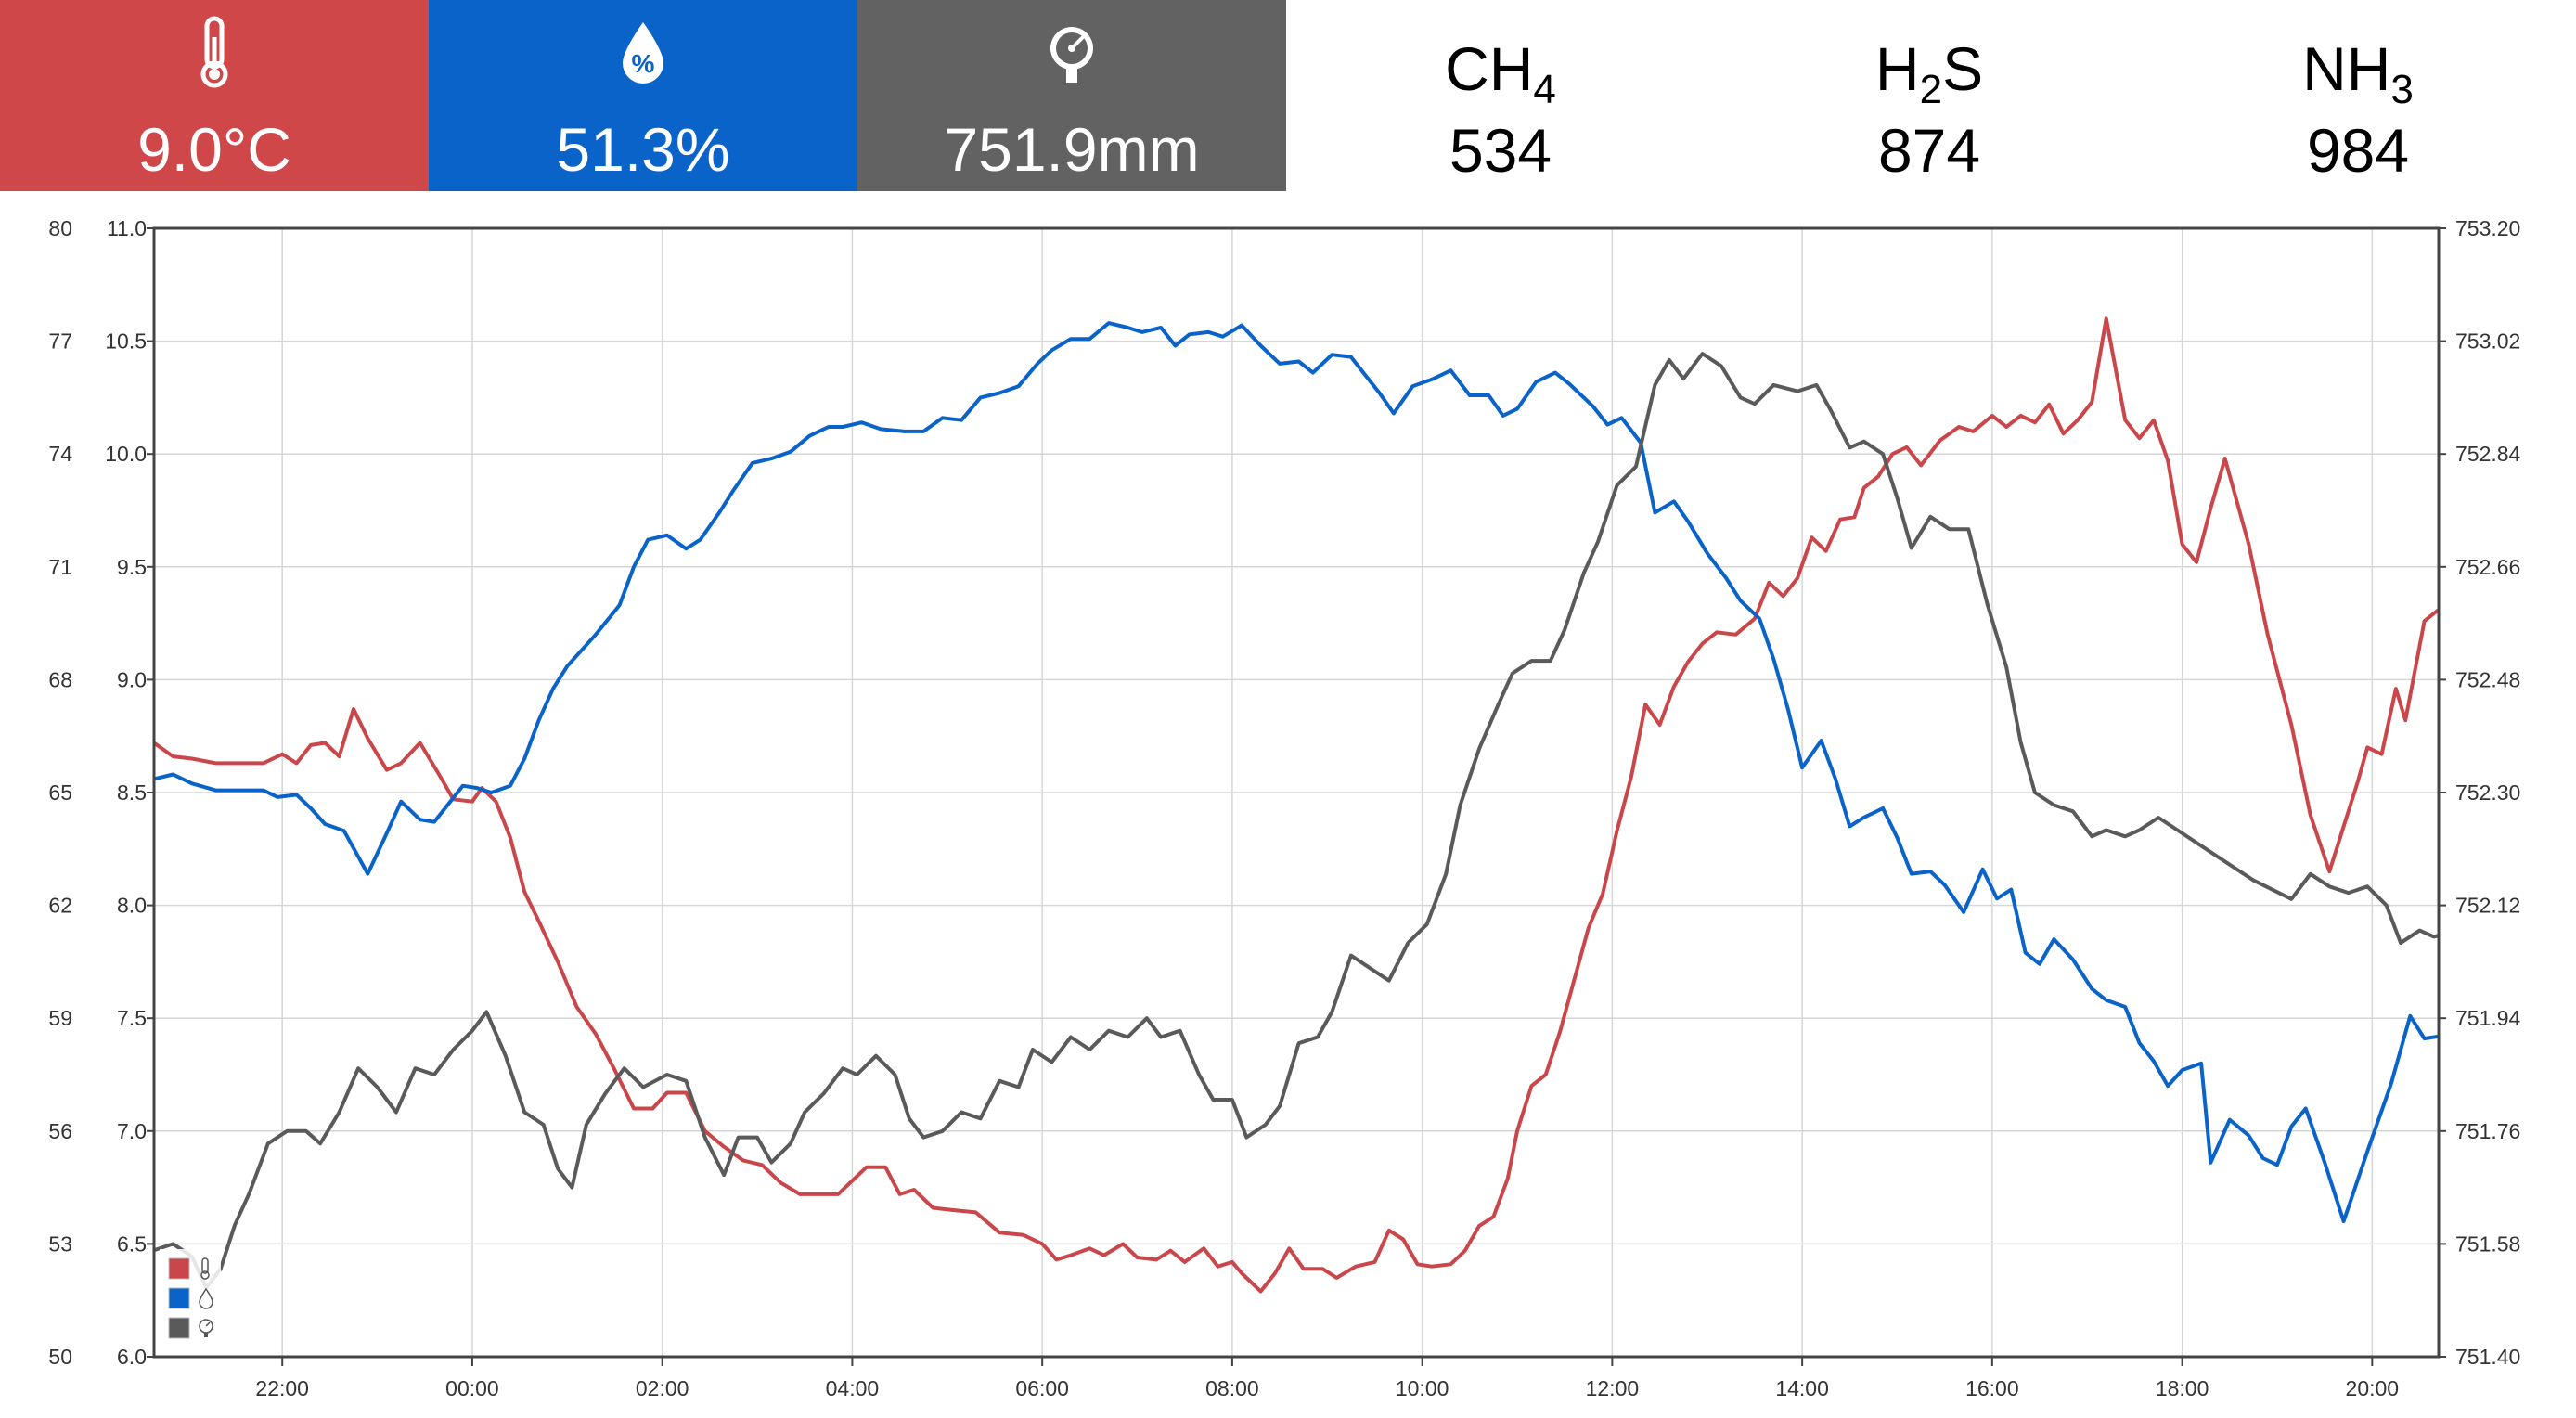 Image resolution: width=2576 pixels, height=1418 pixels. I want to click on y-left-outer-tick-label: 62, so click(60, 906).